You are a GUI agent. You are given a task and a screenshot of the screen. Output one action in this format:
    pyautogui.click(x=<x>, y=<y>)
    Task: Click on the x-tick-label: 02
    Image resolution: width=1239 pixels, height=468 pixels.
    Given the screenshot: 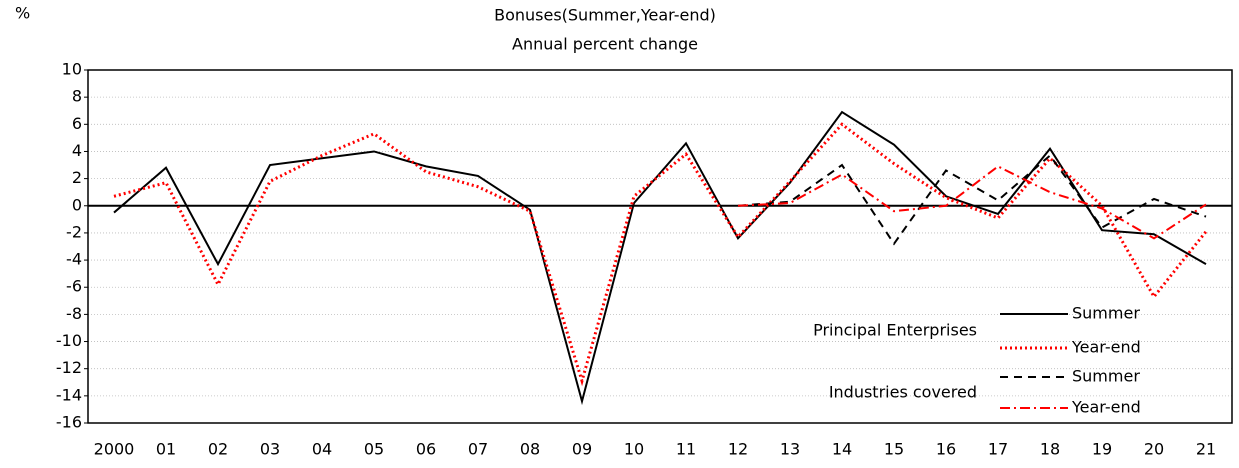 What is the action you would take?
    pyautogui.click(x=218, y=449)
    